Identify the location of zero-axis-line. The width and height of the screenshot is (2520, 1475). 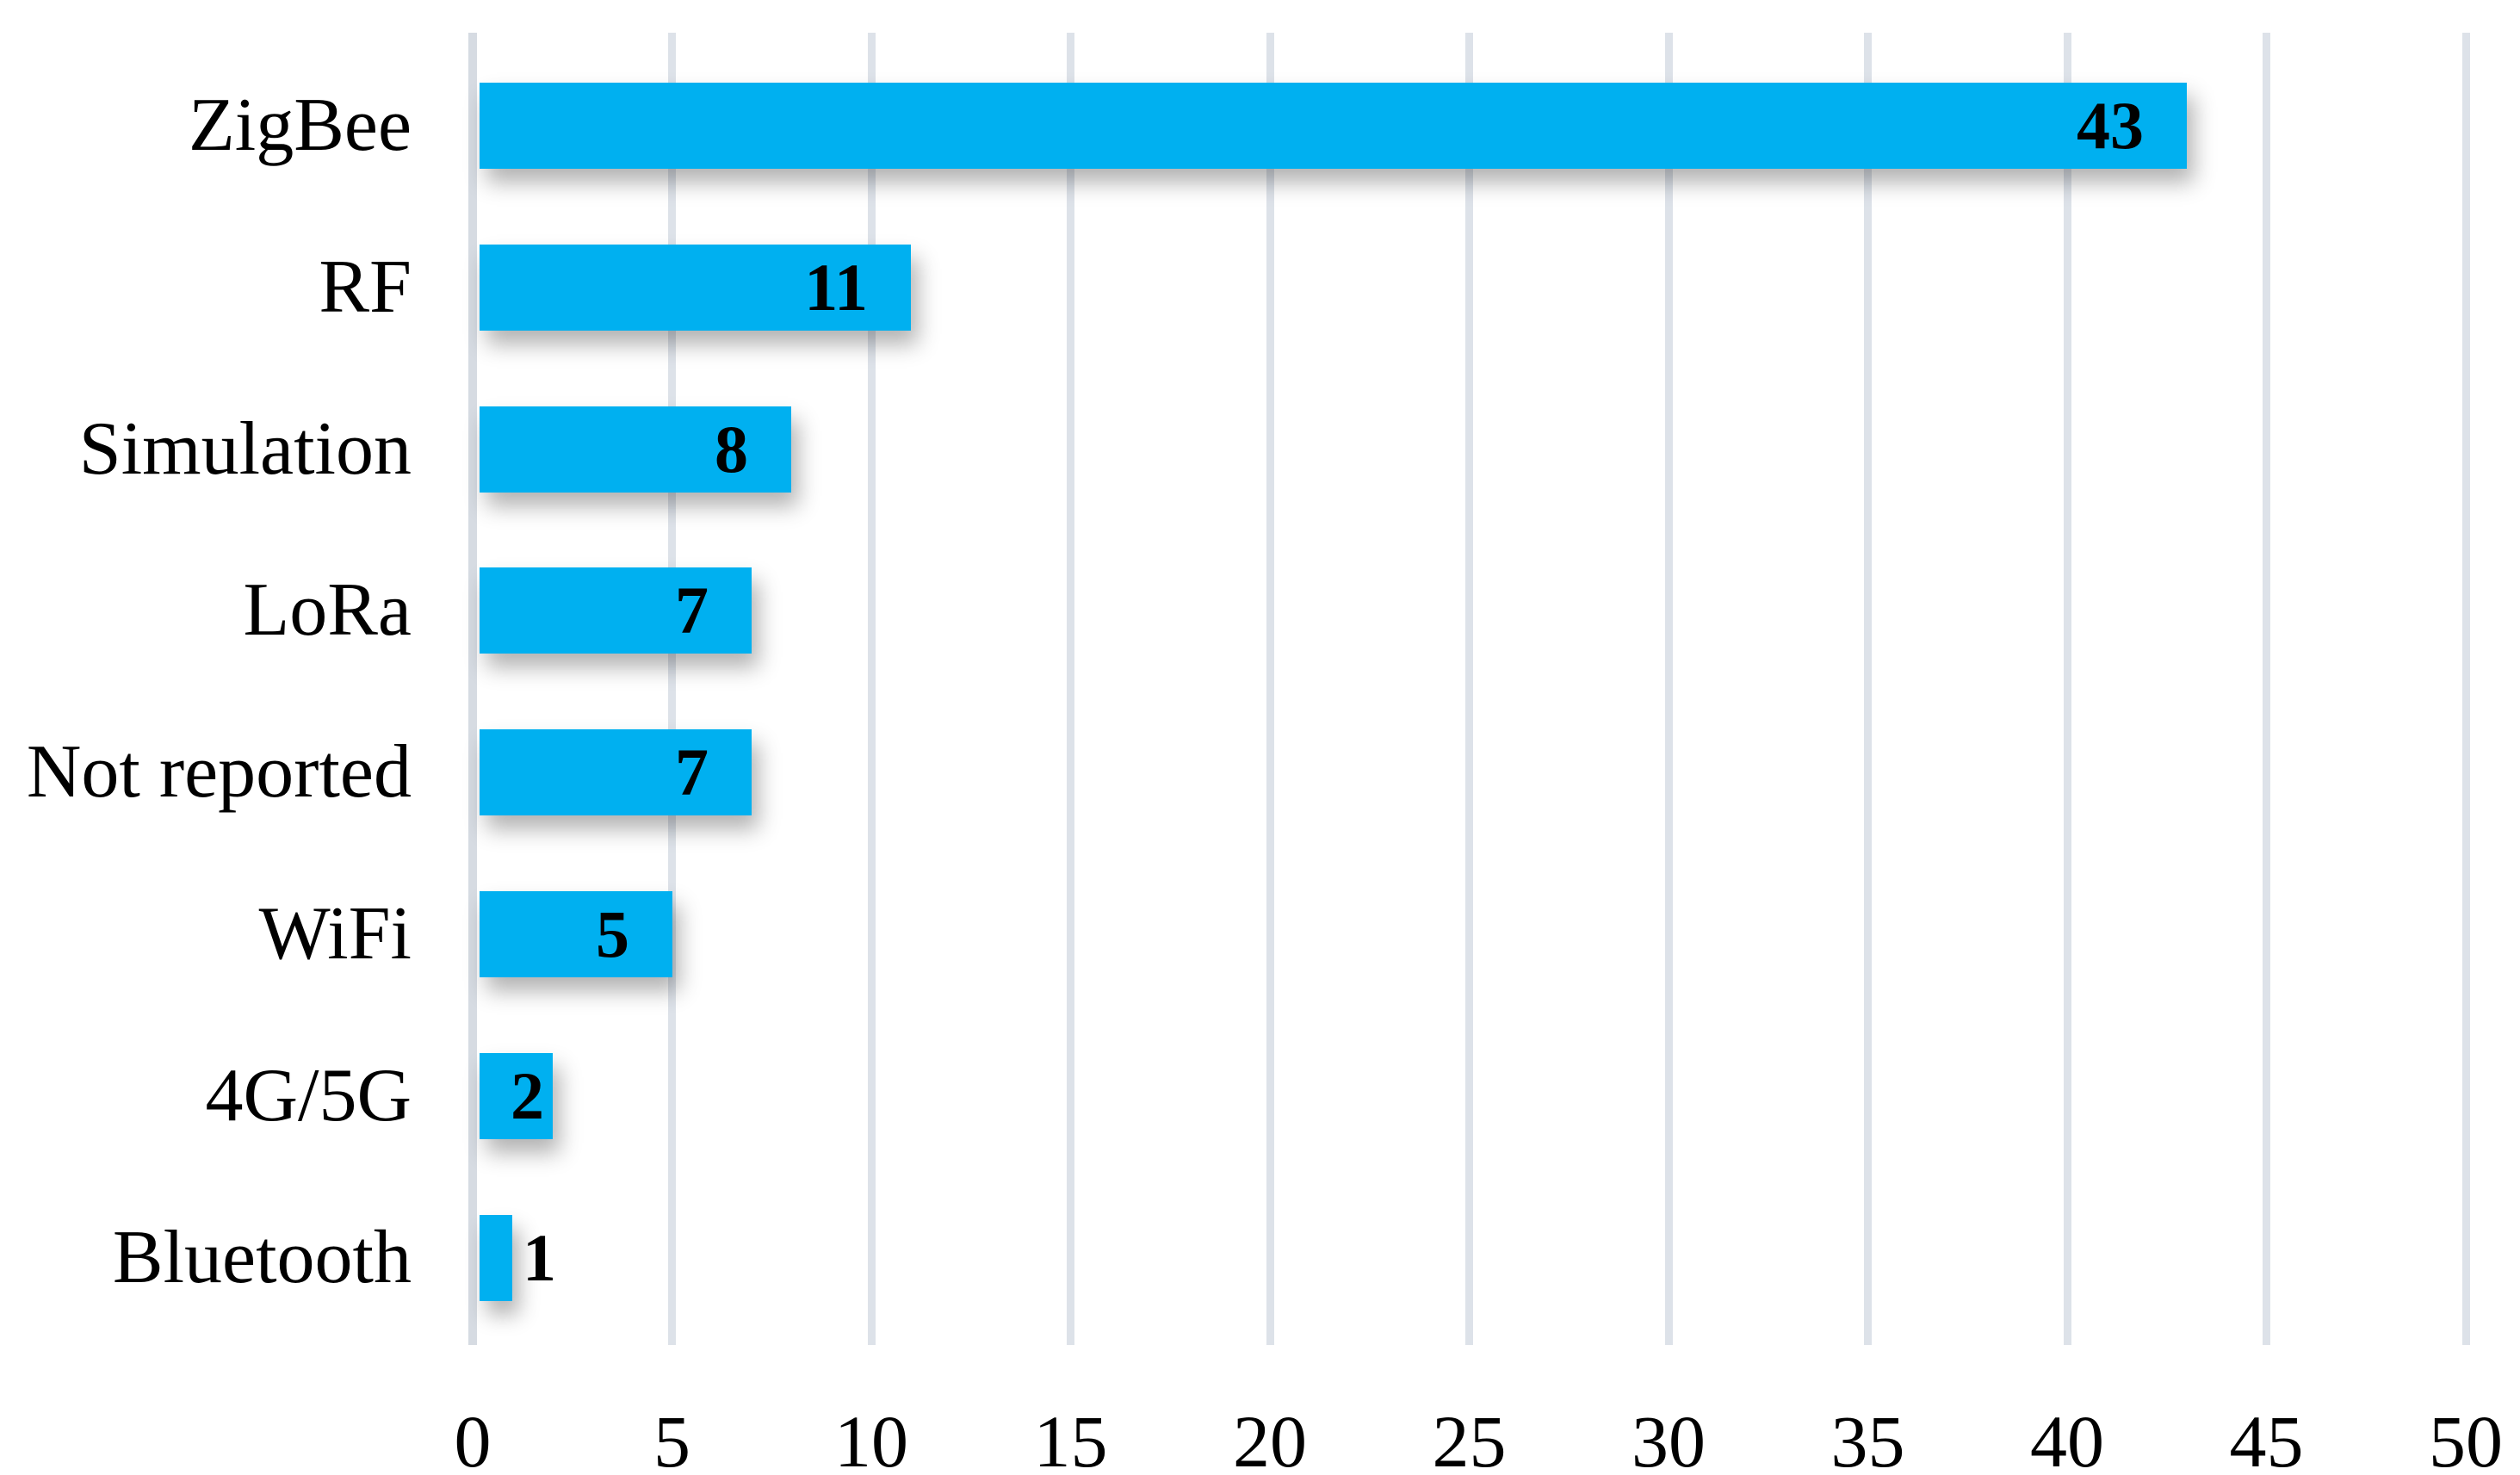
(472, 689).